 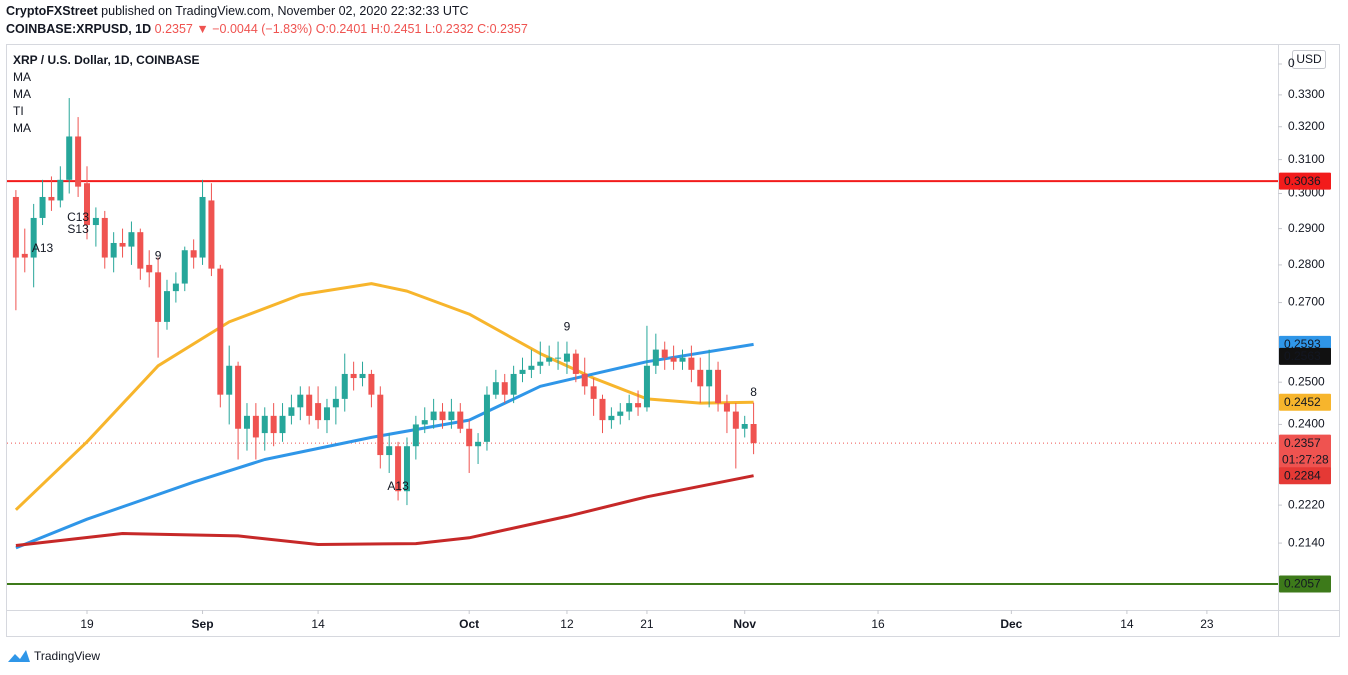 I want to click on price-tag-label: 0.2357, so click(x=1302, y=443).